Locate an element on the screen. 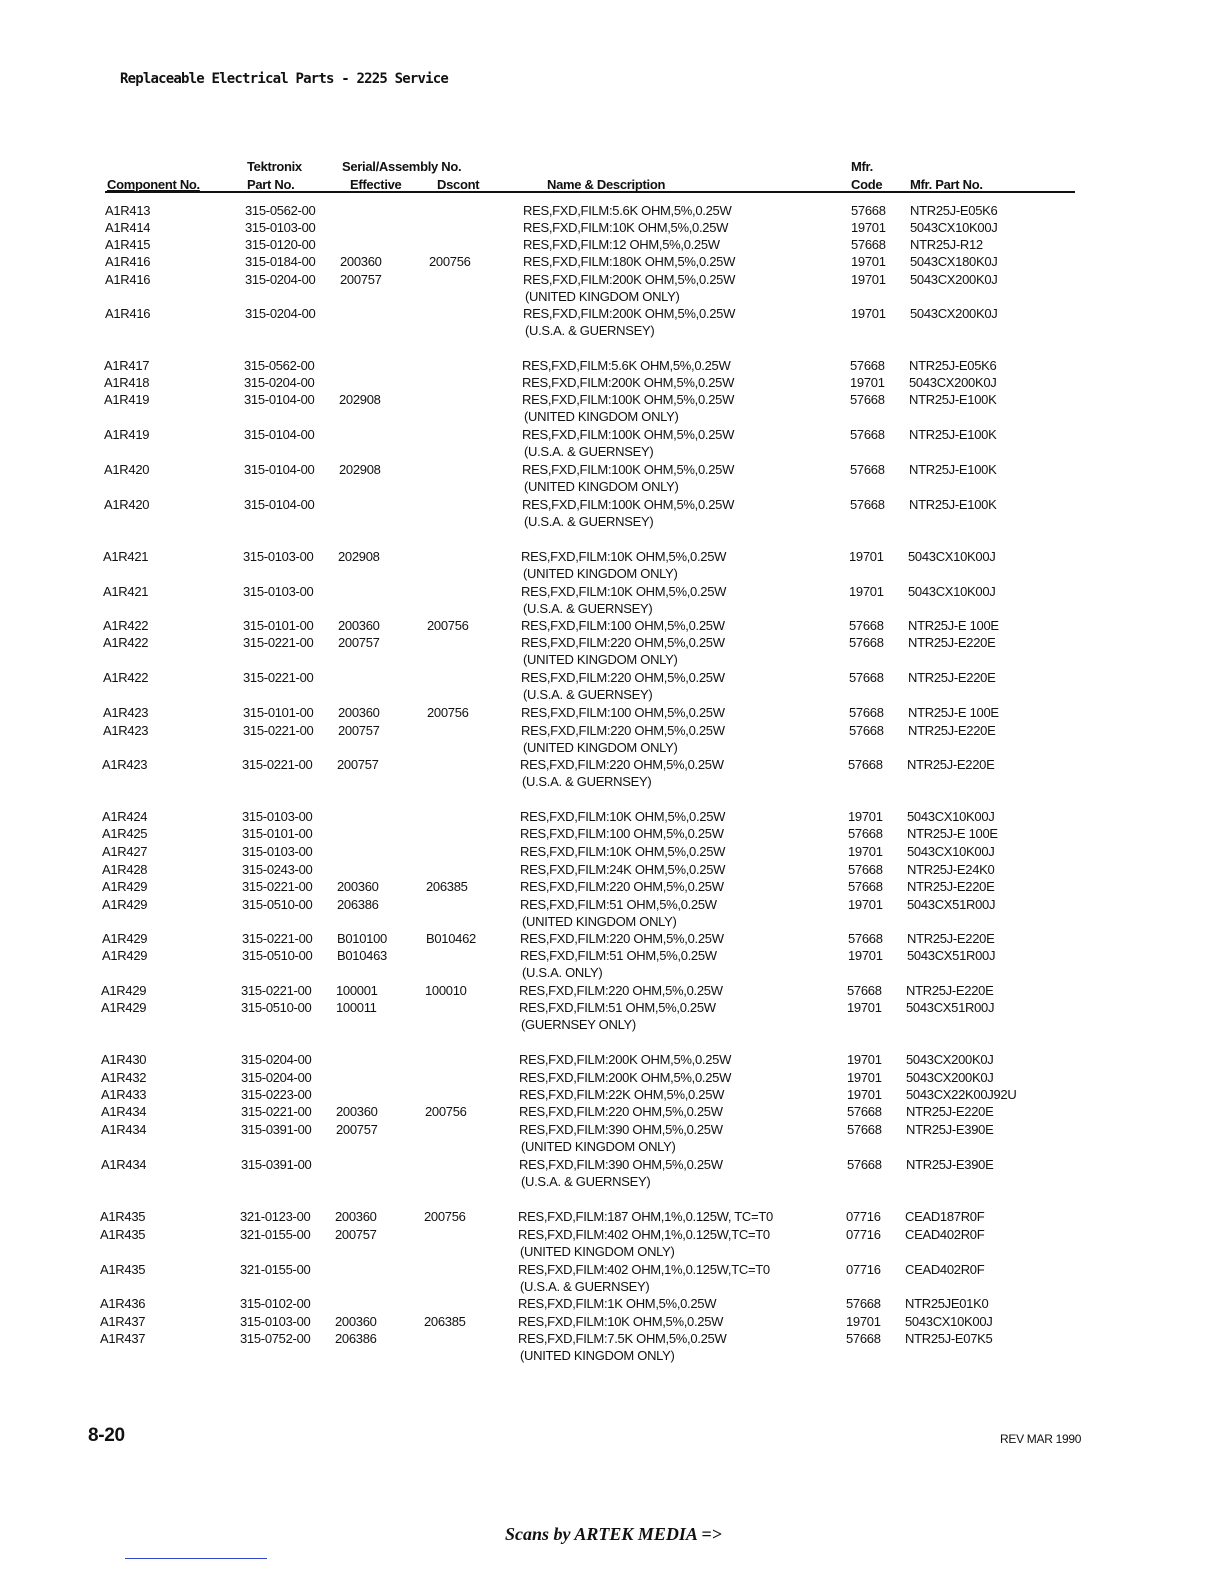 Image resolution: width=1224 pixels, height=1584 pixels. component-no: A1R418 is located at coordinates (127, 382).